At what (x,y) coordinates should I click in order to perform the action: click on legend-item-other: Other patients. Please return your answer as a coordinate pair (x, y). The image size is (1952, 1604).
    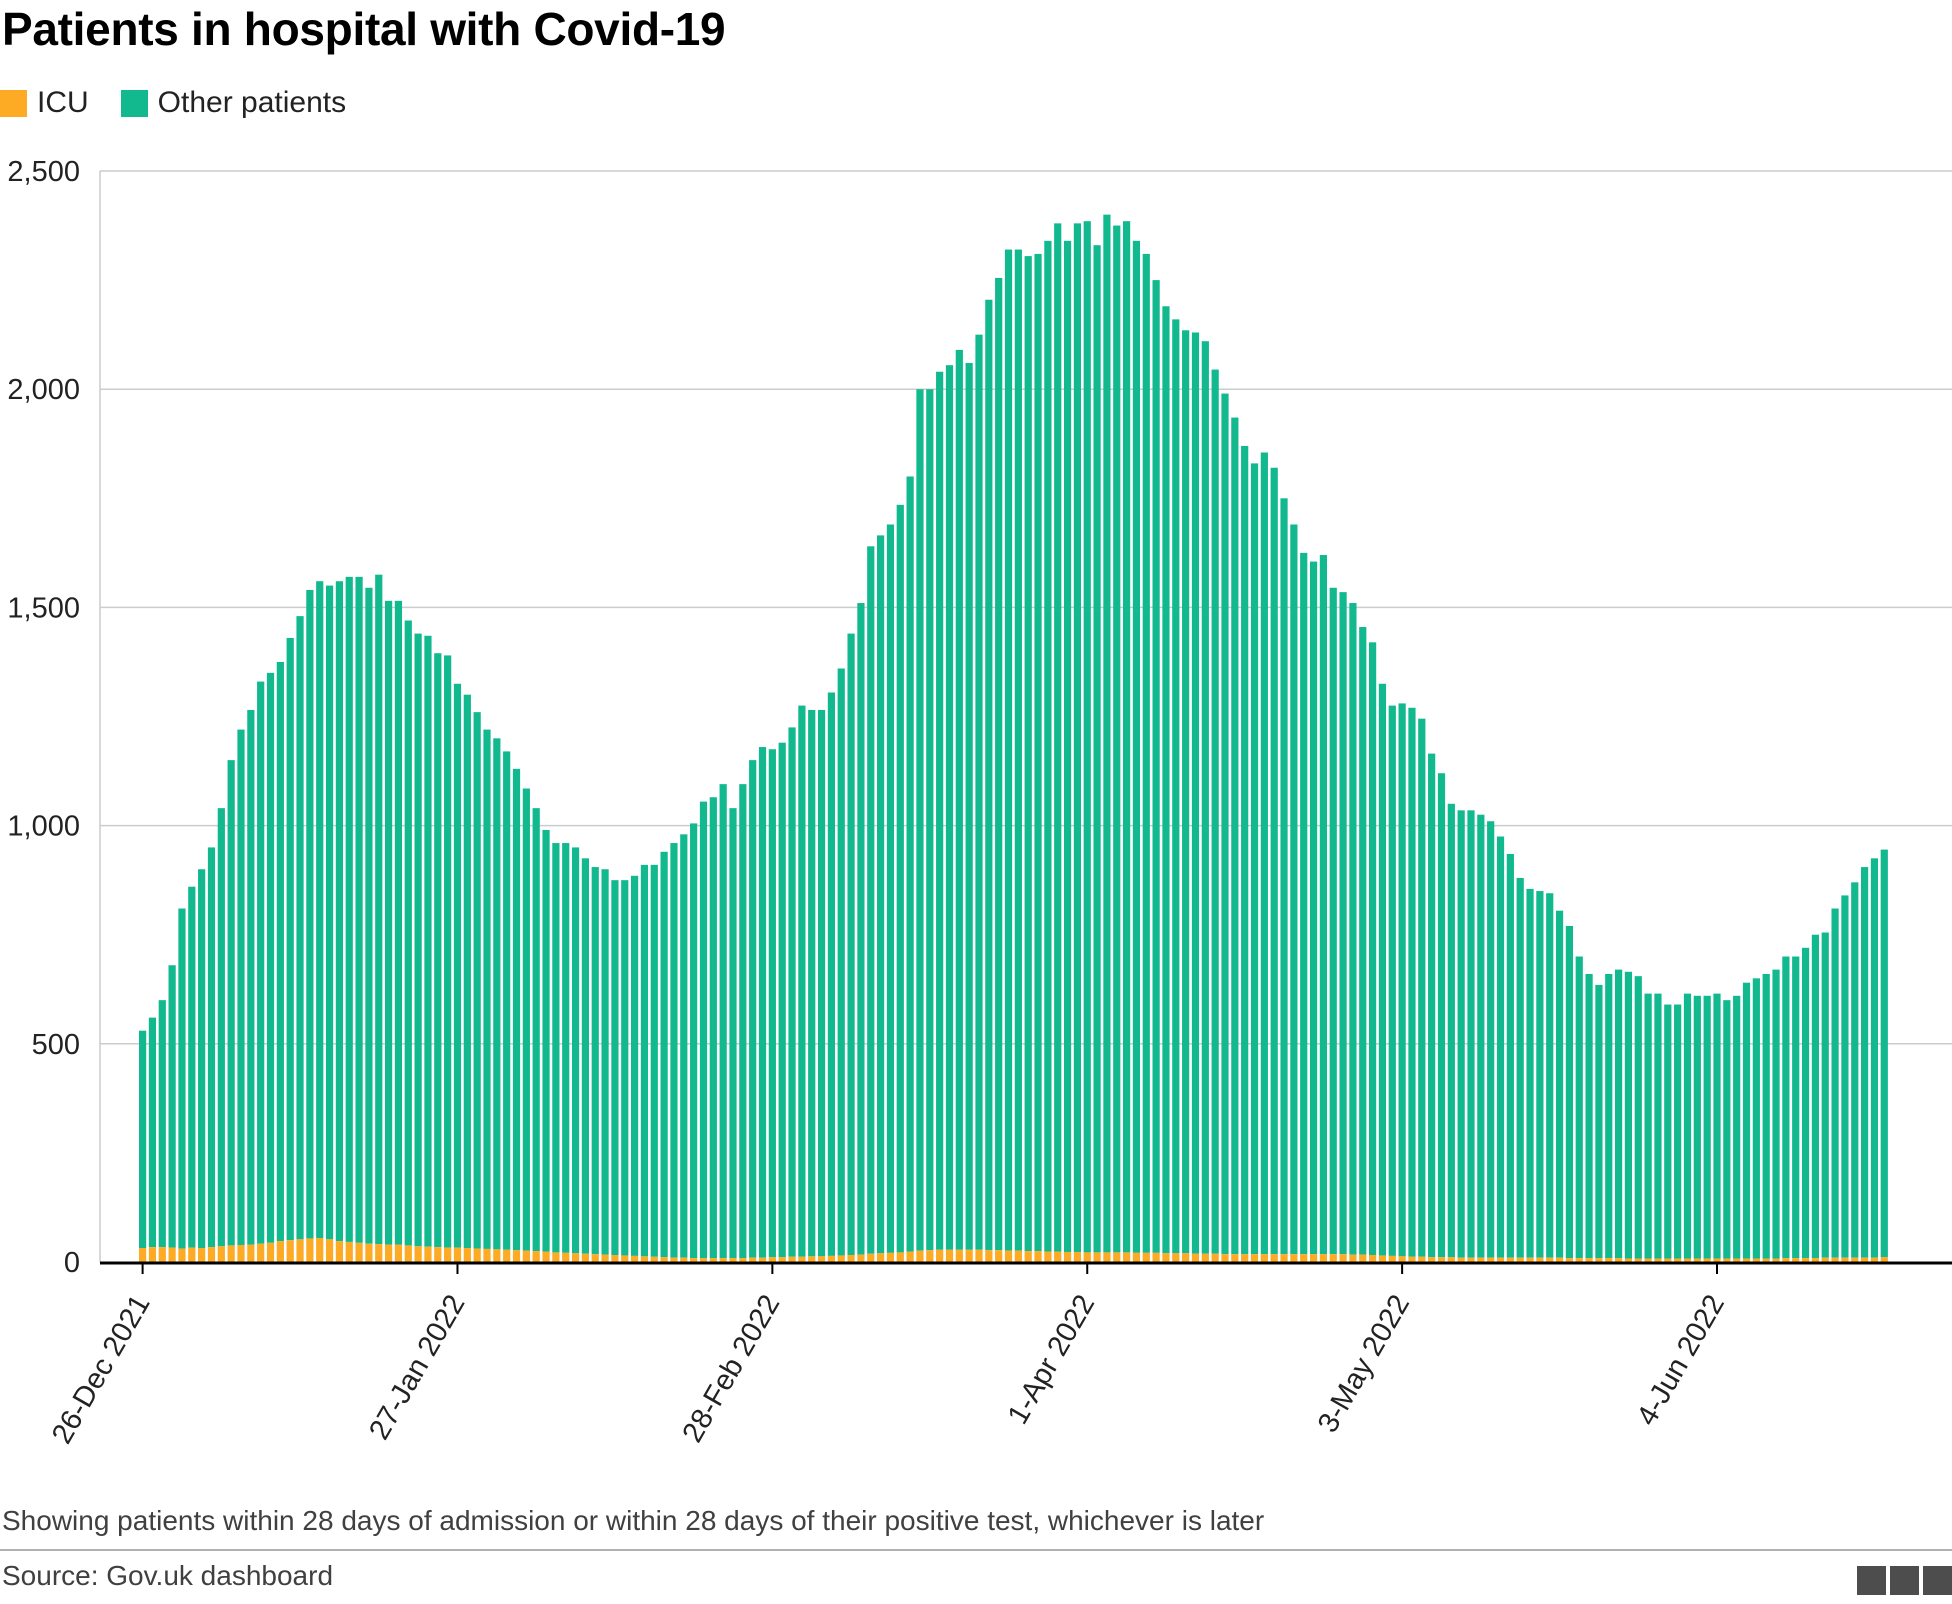
    Looking at the image, I should click on (233, 103).